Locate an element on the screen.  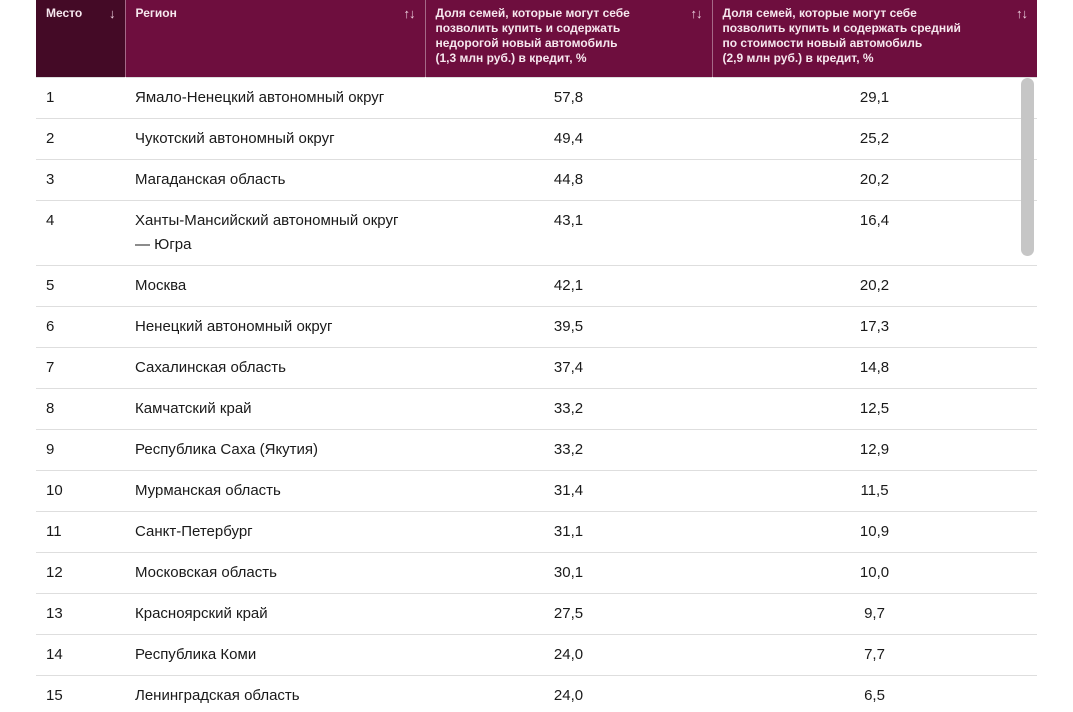
region-cell: Мурманская область is located at coordinates (275, 490).